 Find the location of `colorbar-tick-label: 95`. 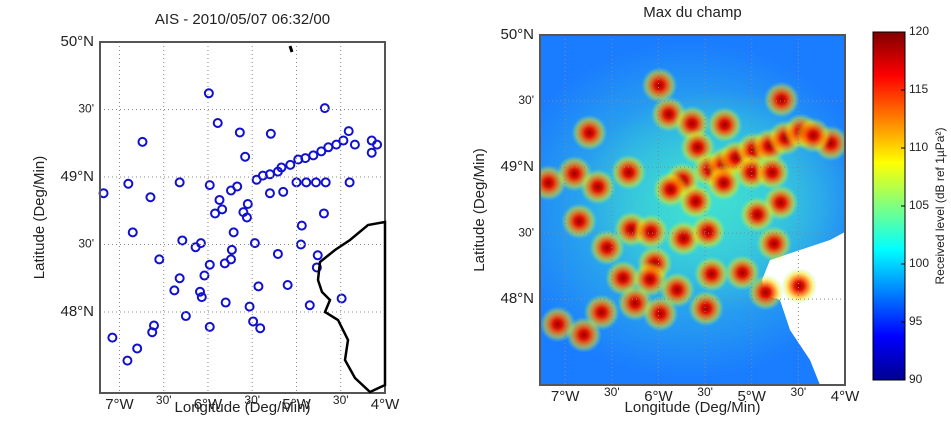

colorbar-tick-label: 95 is located at coordinates (916, 321).